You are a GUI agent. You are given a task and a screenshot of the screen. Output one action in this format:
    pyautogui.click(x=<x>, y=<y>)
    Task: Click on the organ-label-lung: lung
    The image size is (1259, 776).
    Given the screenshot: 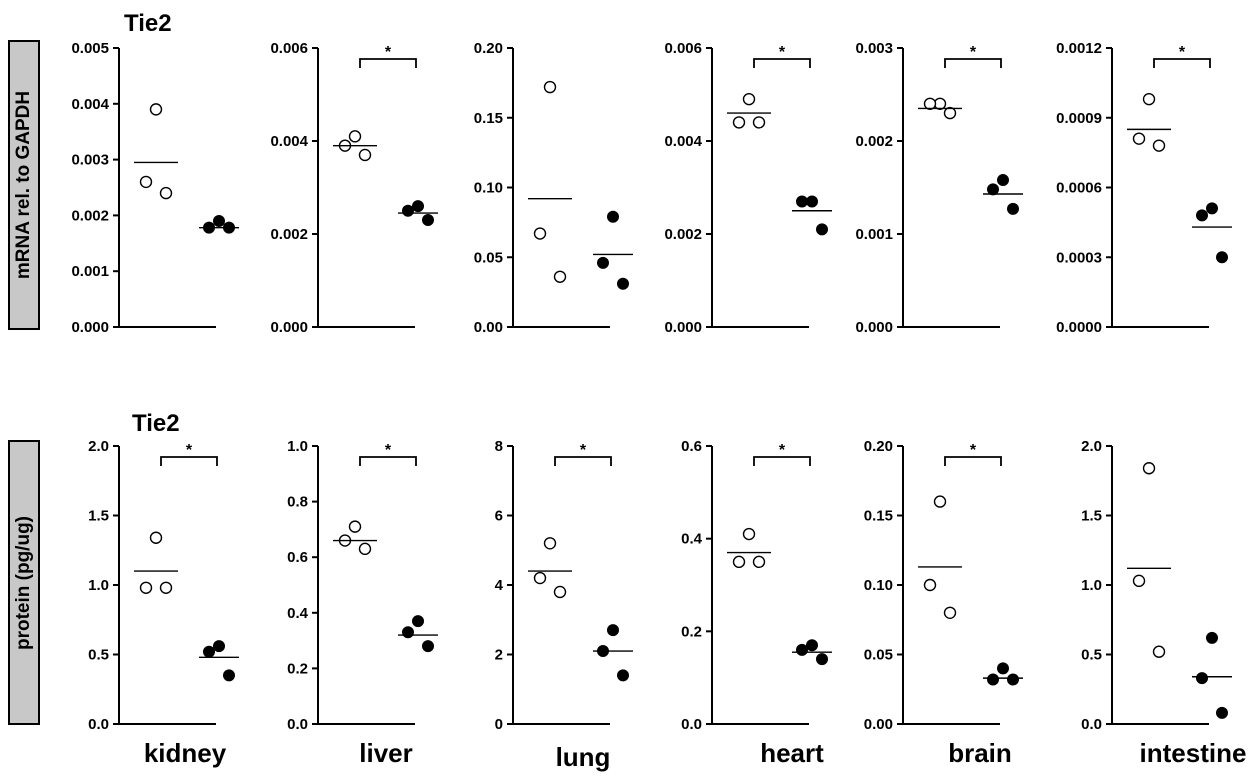 What is the action you would take?
    pyautogui.click(x=583, y=757)
    